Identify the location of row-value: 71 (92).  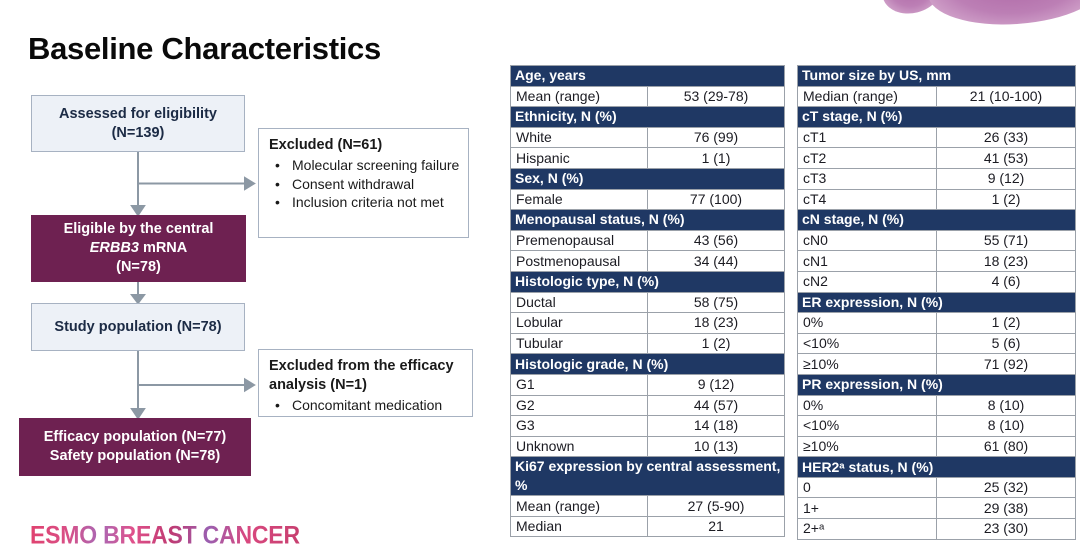
(1006, 364).